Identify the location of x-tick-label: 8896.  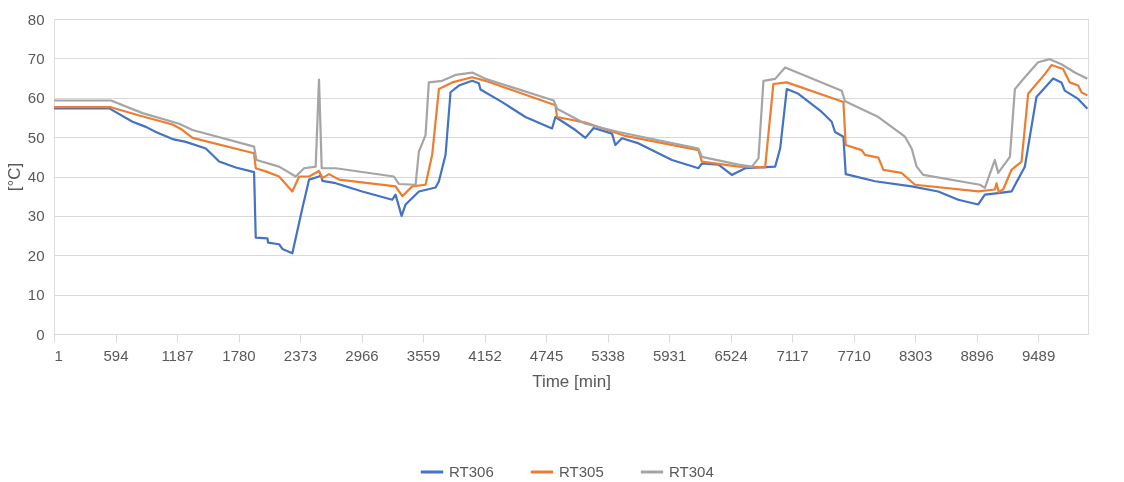
(977, 355).